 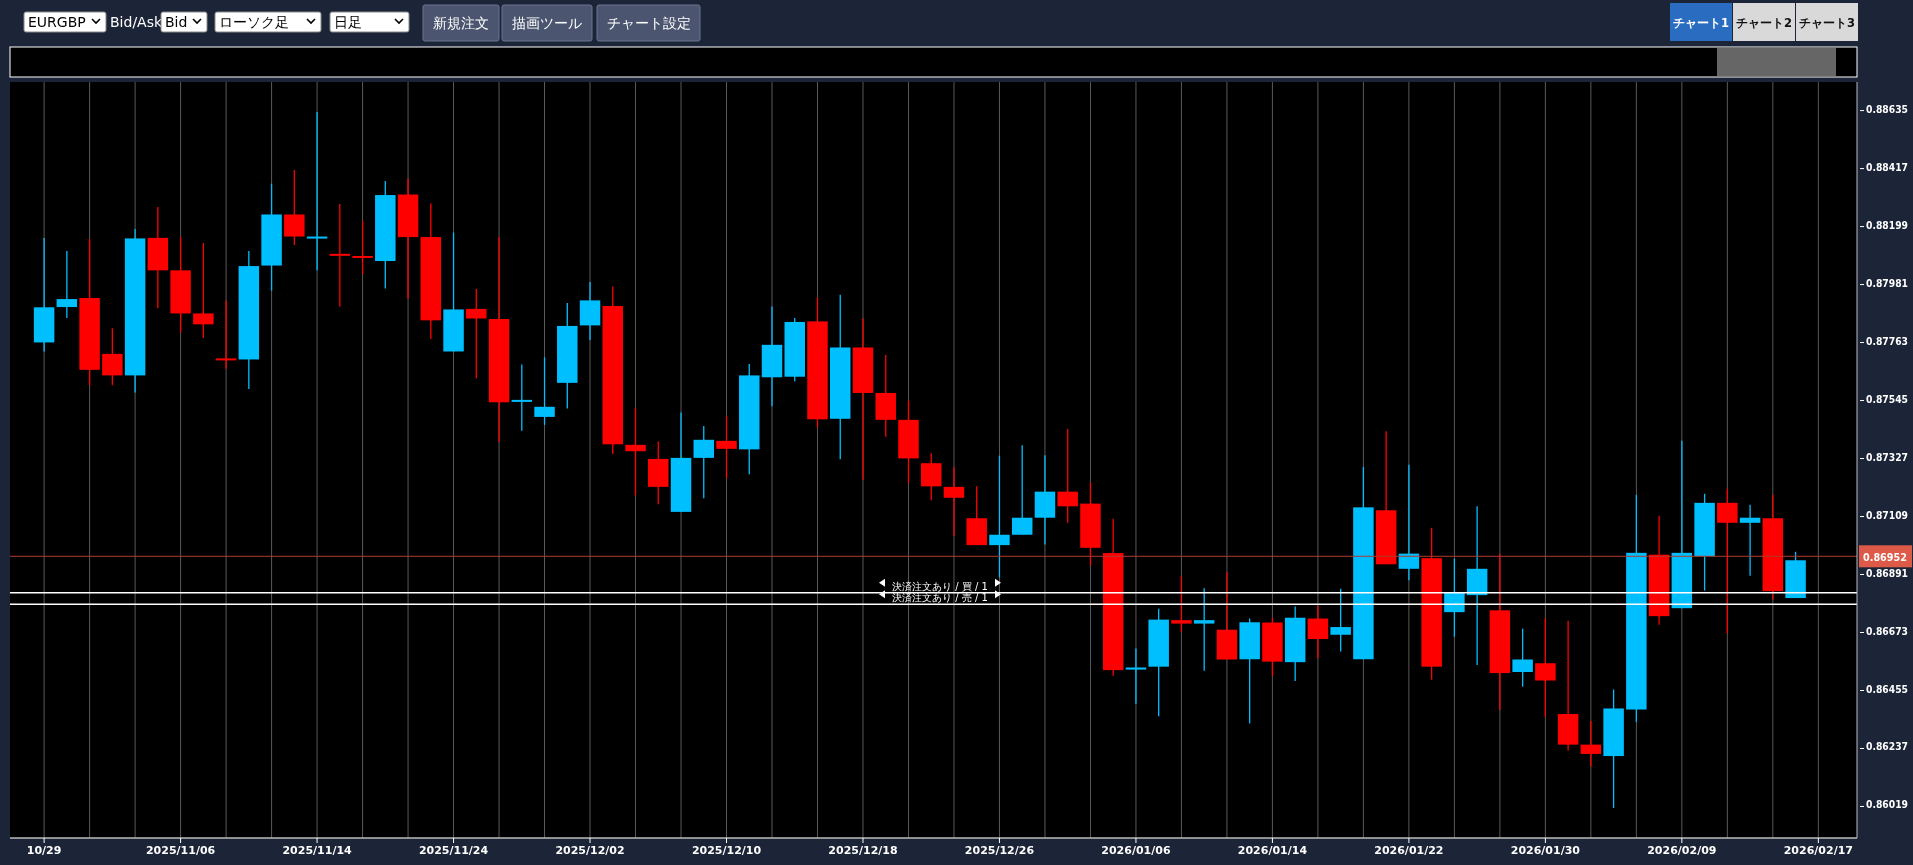 I want to click on y-tick-label: 0.88199, so click(x=1889, y=225).